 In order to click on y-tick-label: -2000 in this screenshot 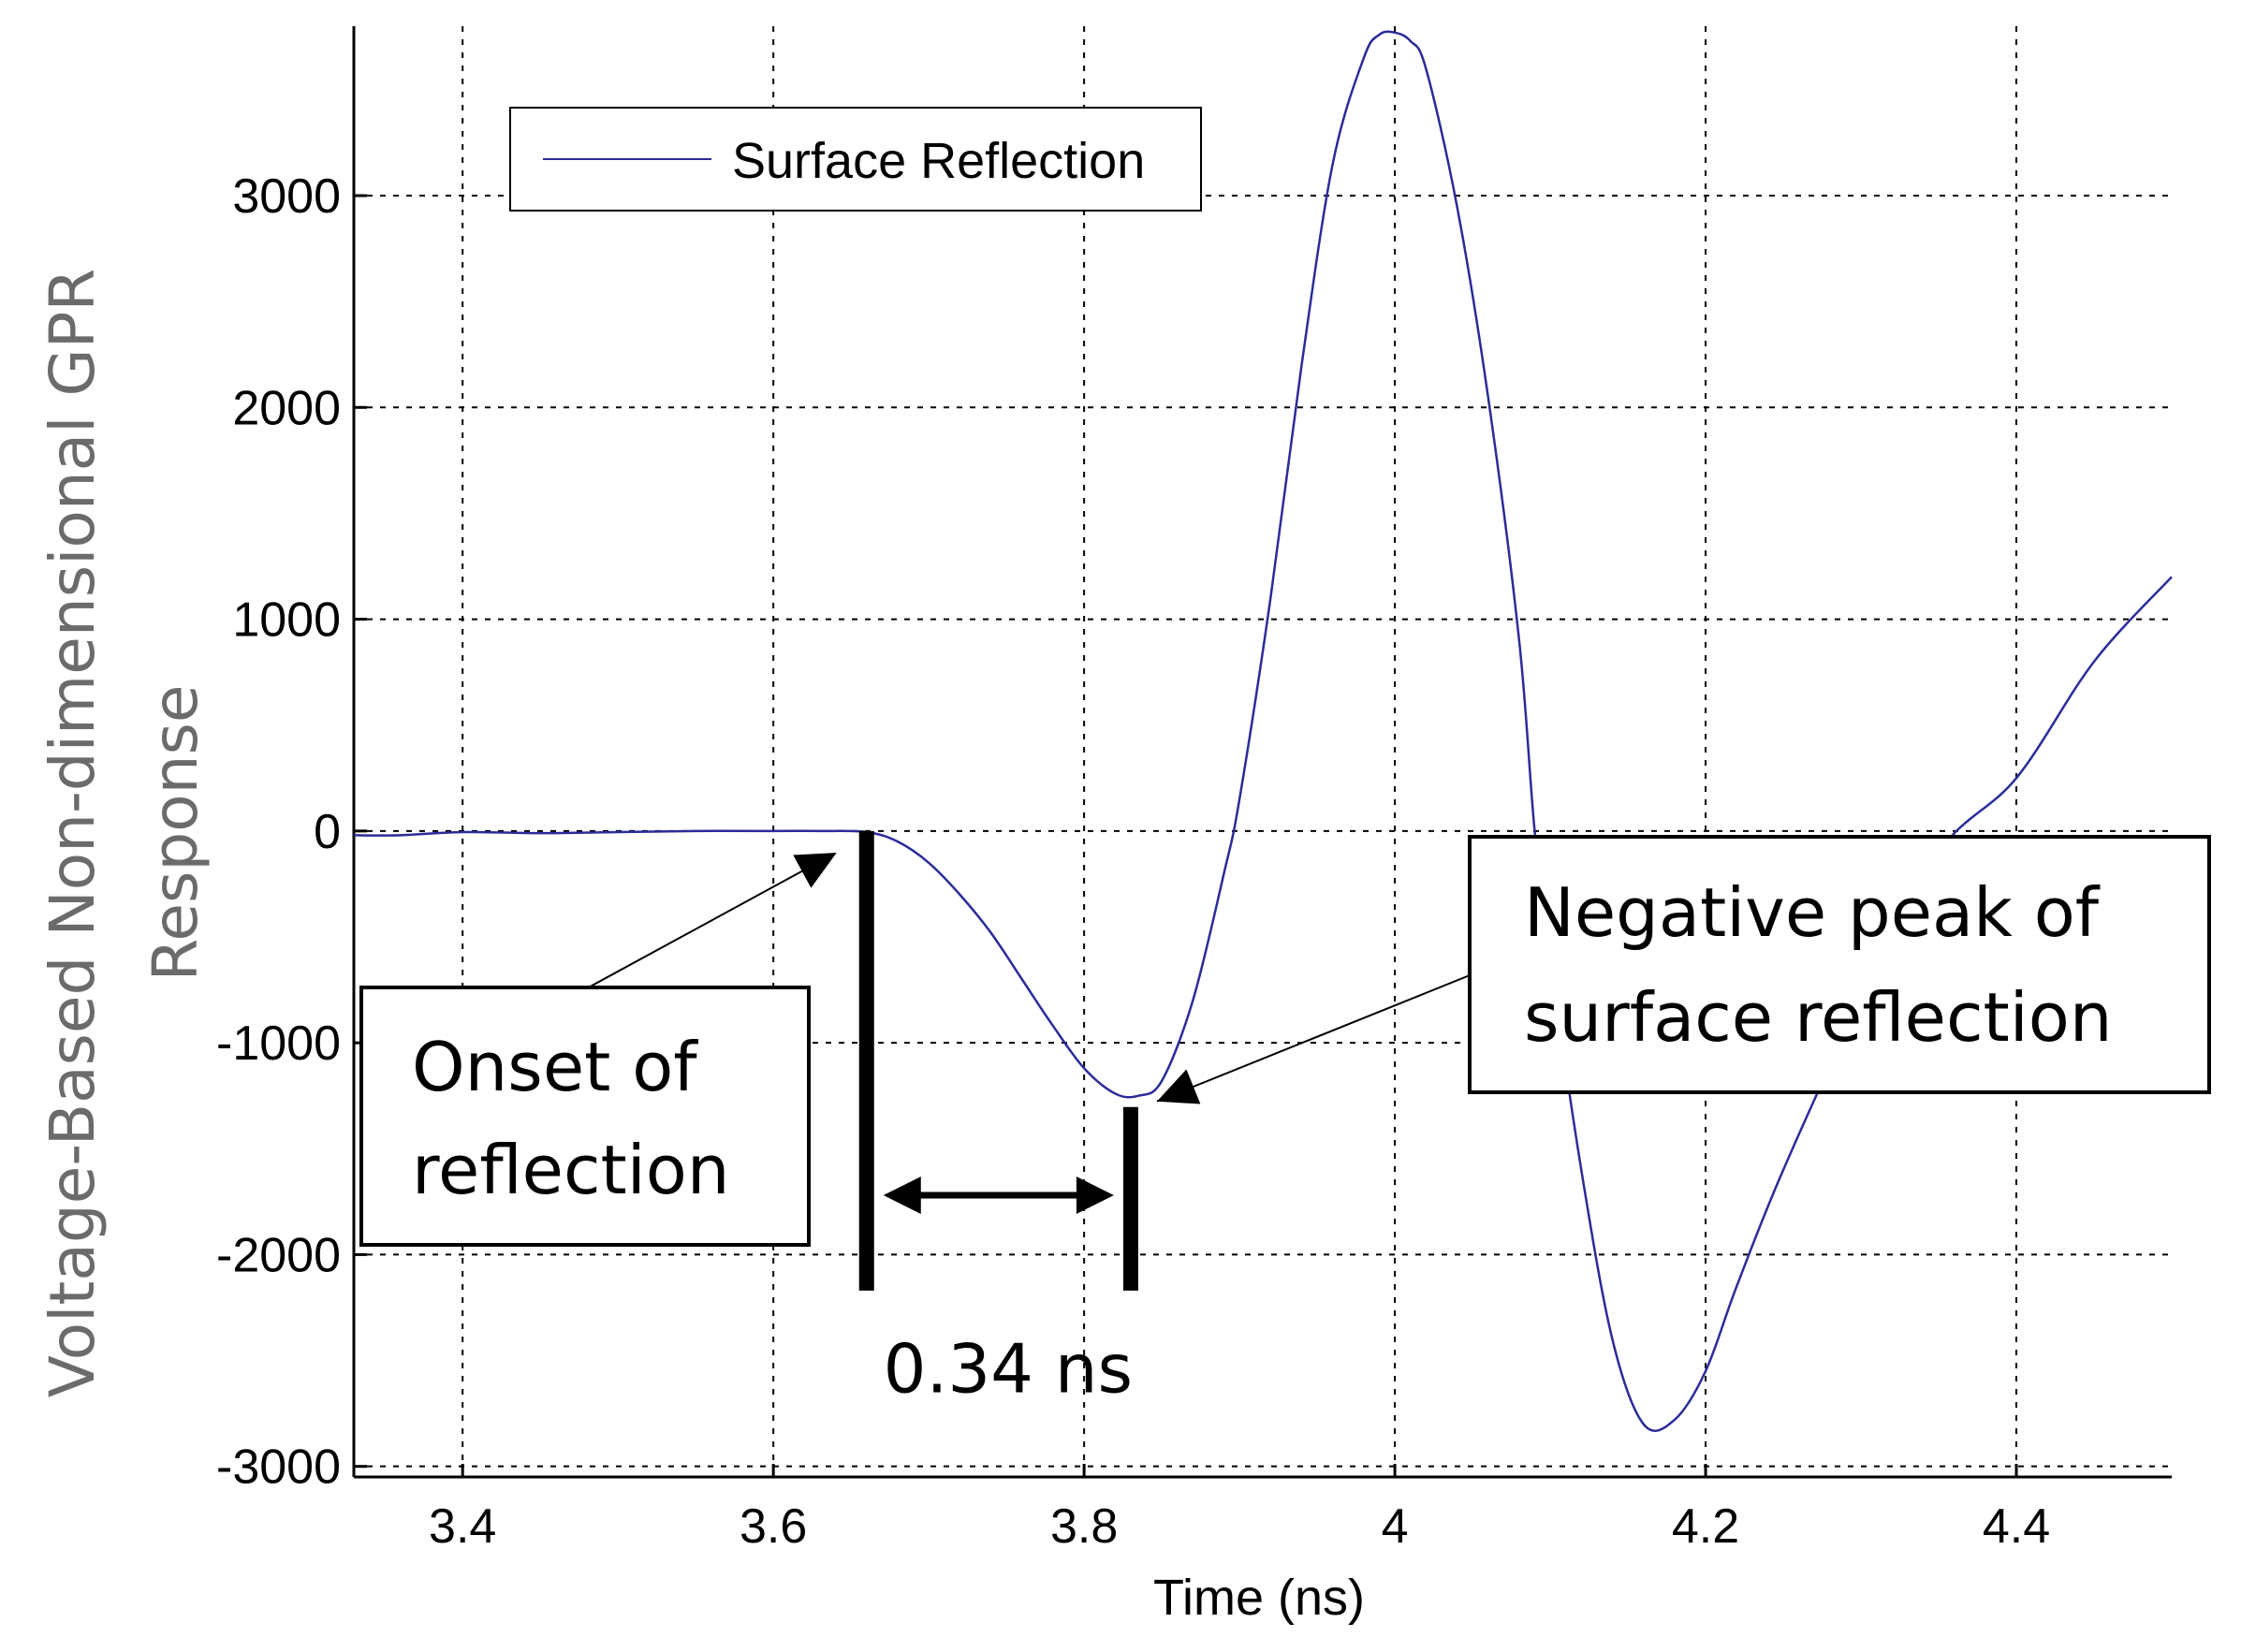, I will do `click(278, 1255)`.